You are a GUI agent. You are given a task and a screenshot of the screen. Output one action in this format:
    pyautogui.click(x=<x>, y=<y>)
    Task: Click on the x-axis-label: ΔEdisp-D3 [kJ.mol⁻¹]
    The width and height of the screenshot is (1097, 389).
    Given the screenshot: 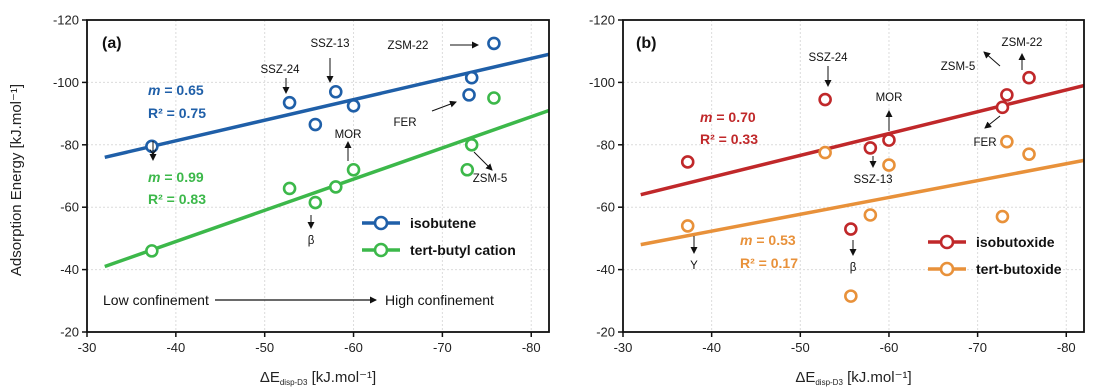 What is the action you would take?
    pyautogui.click(x=853, y=378)
    